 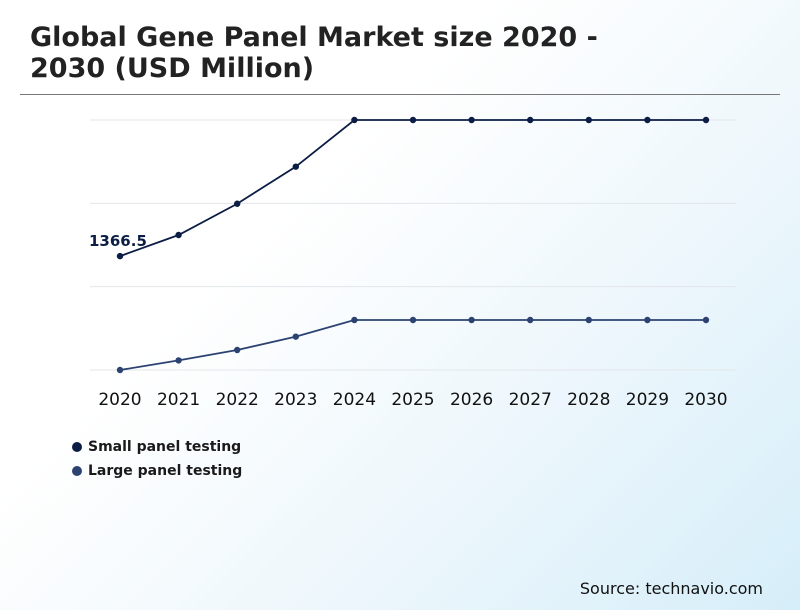 I want to click on data-point-s1-2025, so click(x=413, y=320).